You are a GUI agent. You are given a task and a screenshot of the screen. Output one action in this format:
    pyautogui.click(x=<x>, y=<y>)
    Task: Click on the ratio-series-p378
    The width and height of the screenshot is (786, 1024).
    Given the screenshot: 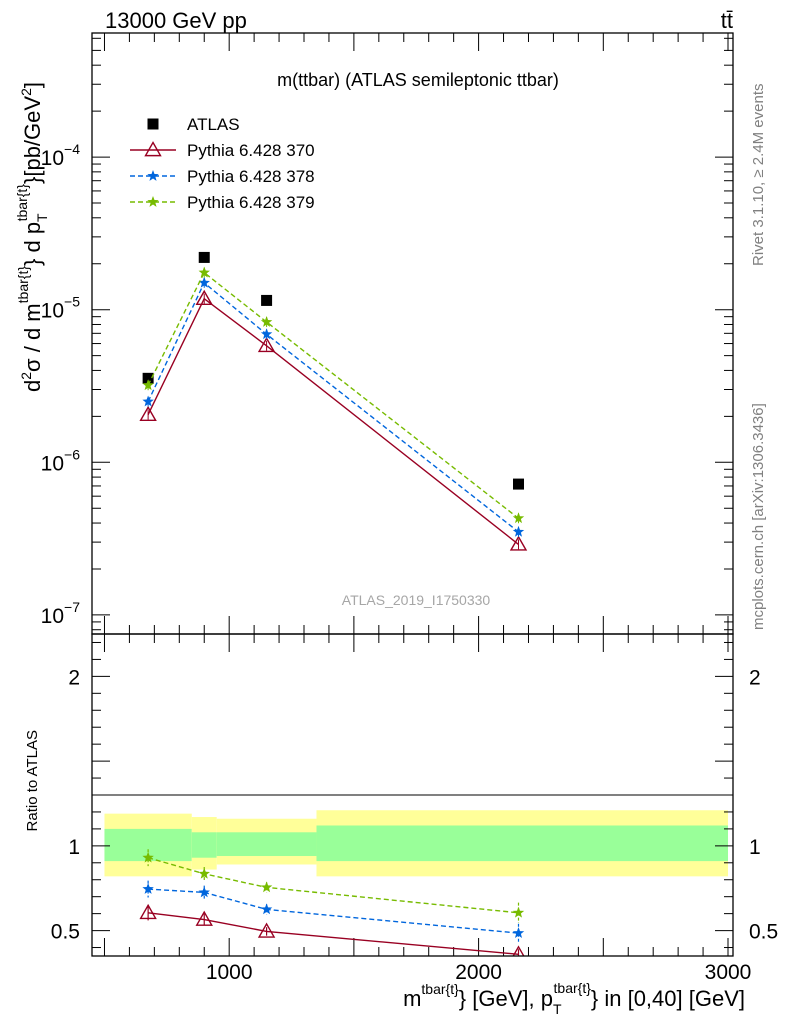 What is the action you would take?
    pyautogui.click(x=333, y=911)
    